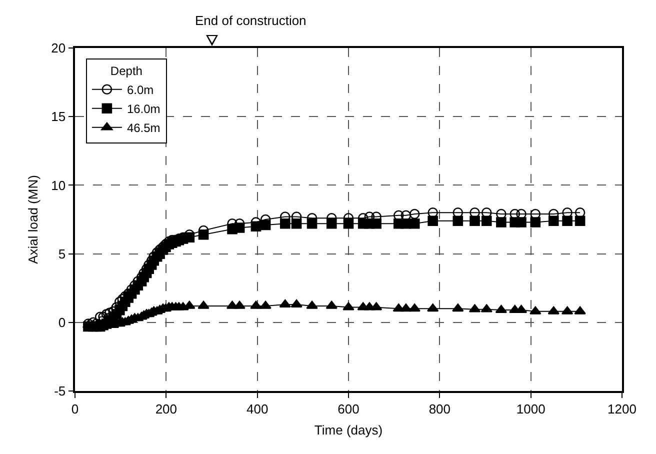 The width and height of the screenshot is (656, 454). What do you see at coordinates (622, 408) in the screenshot?
I see `x-tick-label: 1200` at bounding box center [622, 408].